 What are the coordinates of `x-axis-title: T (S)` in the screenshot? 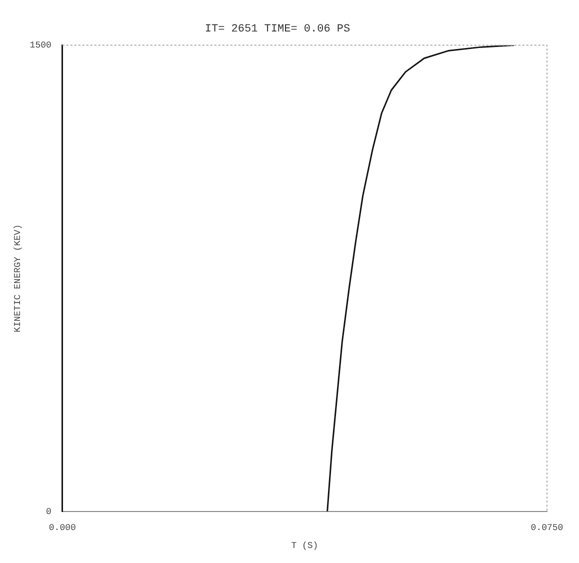 It's located at (304, 545).